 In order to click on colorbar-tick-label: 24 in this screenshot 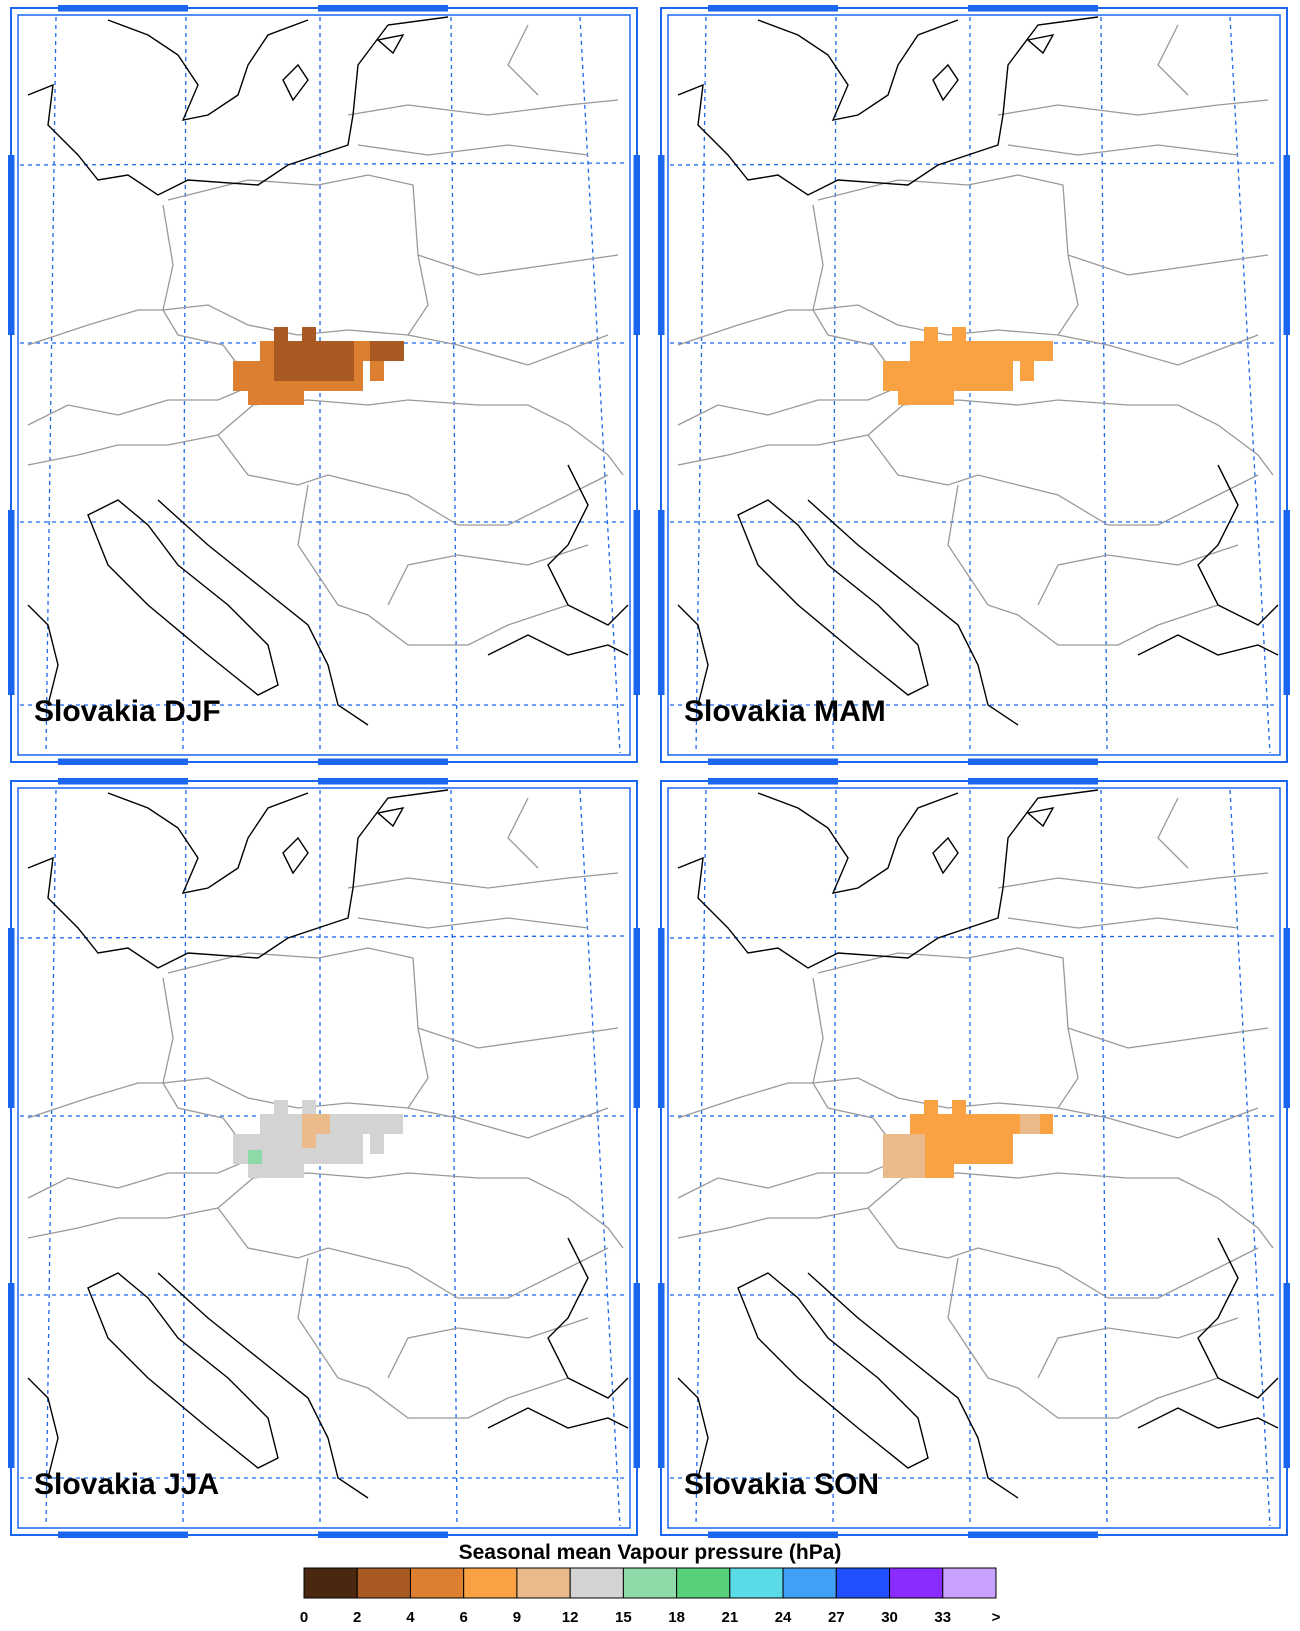, I will do `click(783, 1617)`.